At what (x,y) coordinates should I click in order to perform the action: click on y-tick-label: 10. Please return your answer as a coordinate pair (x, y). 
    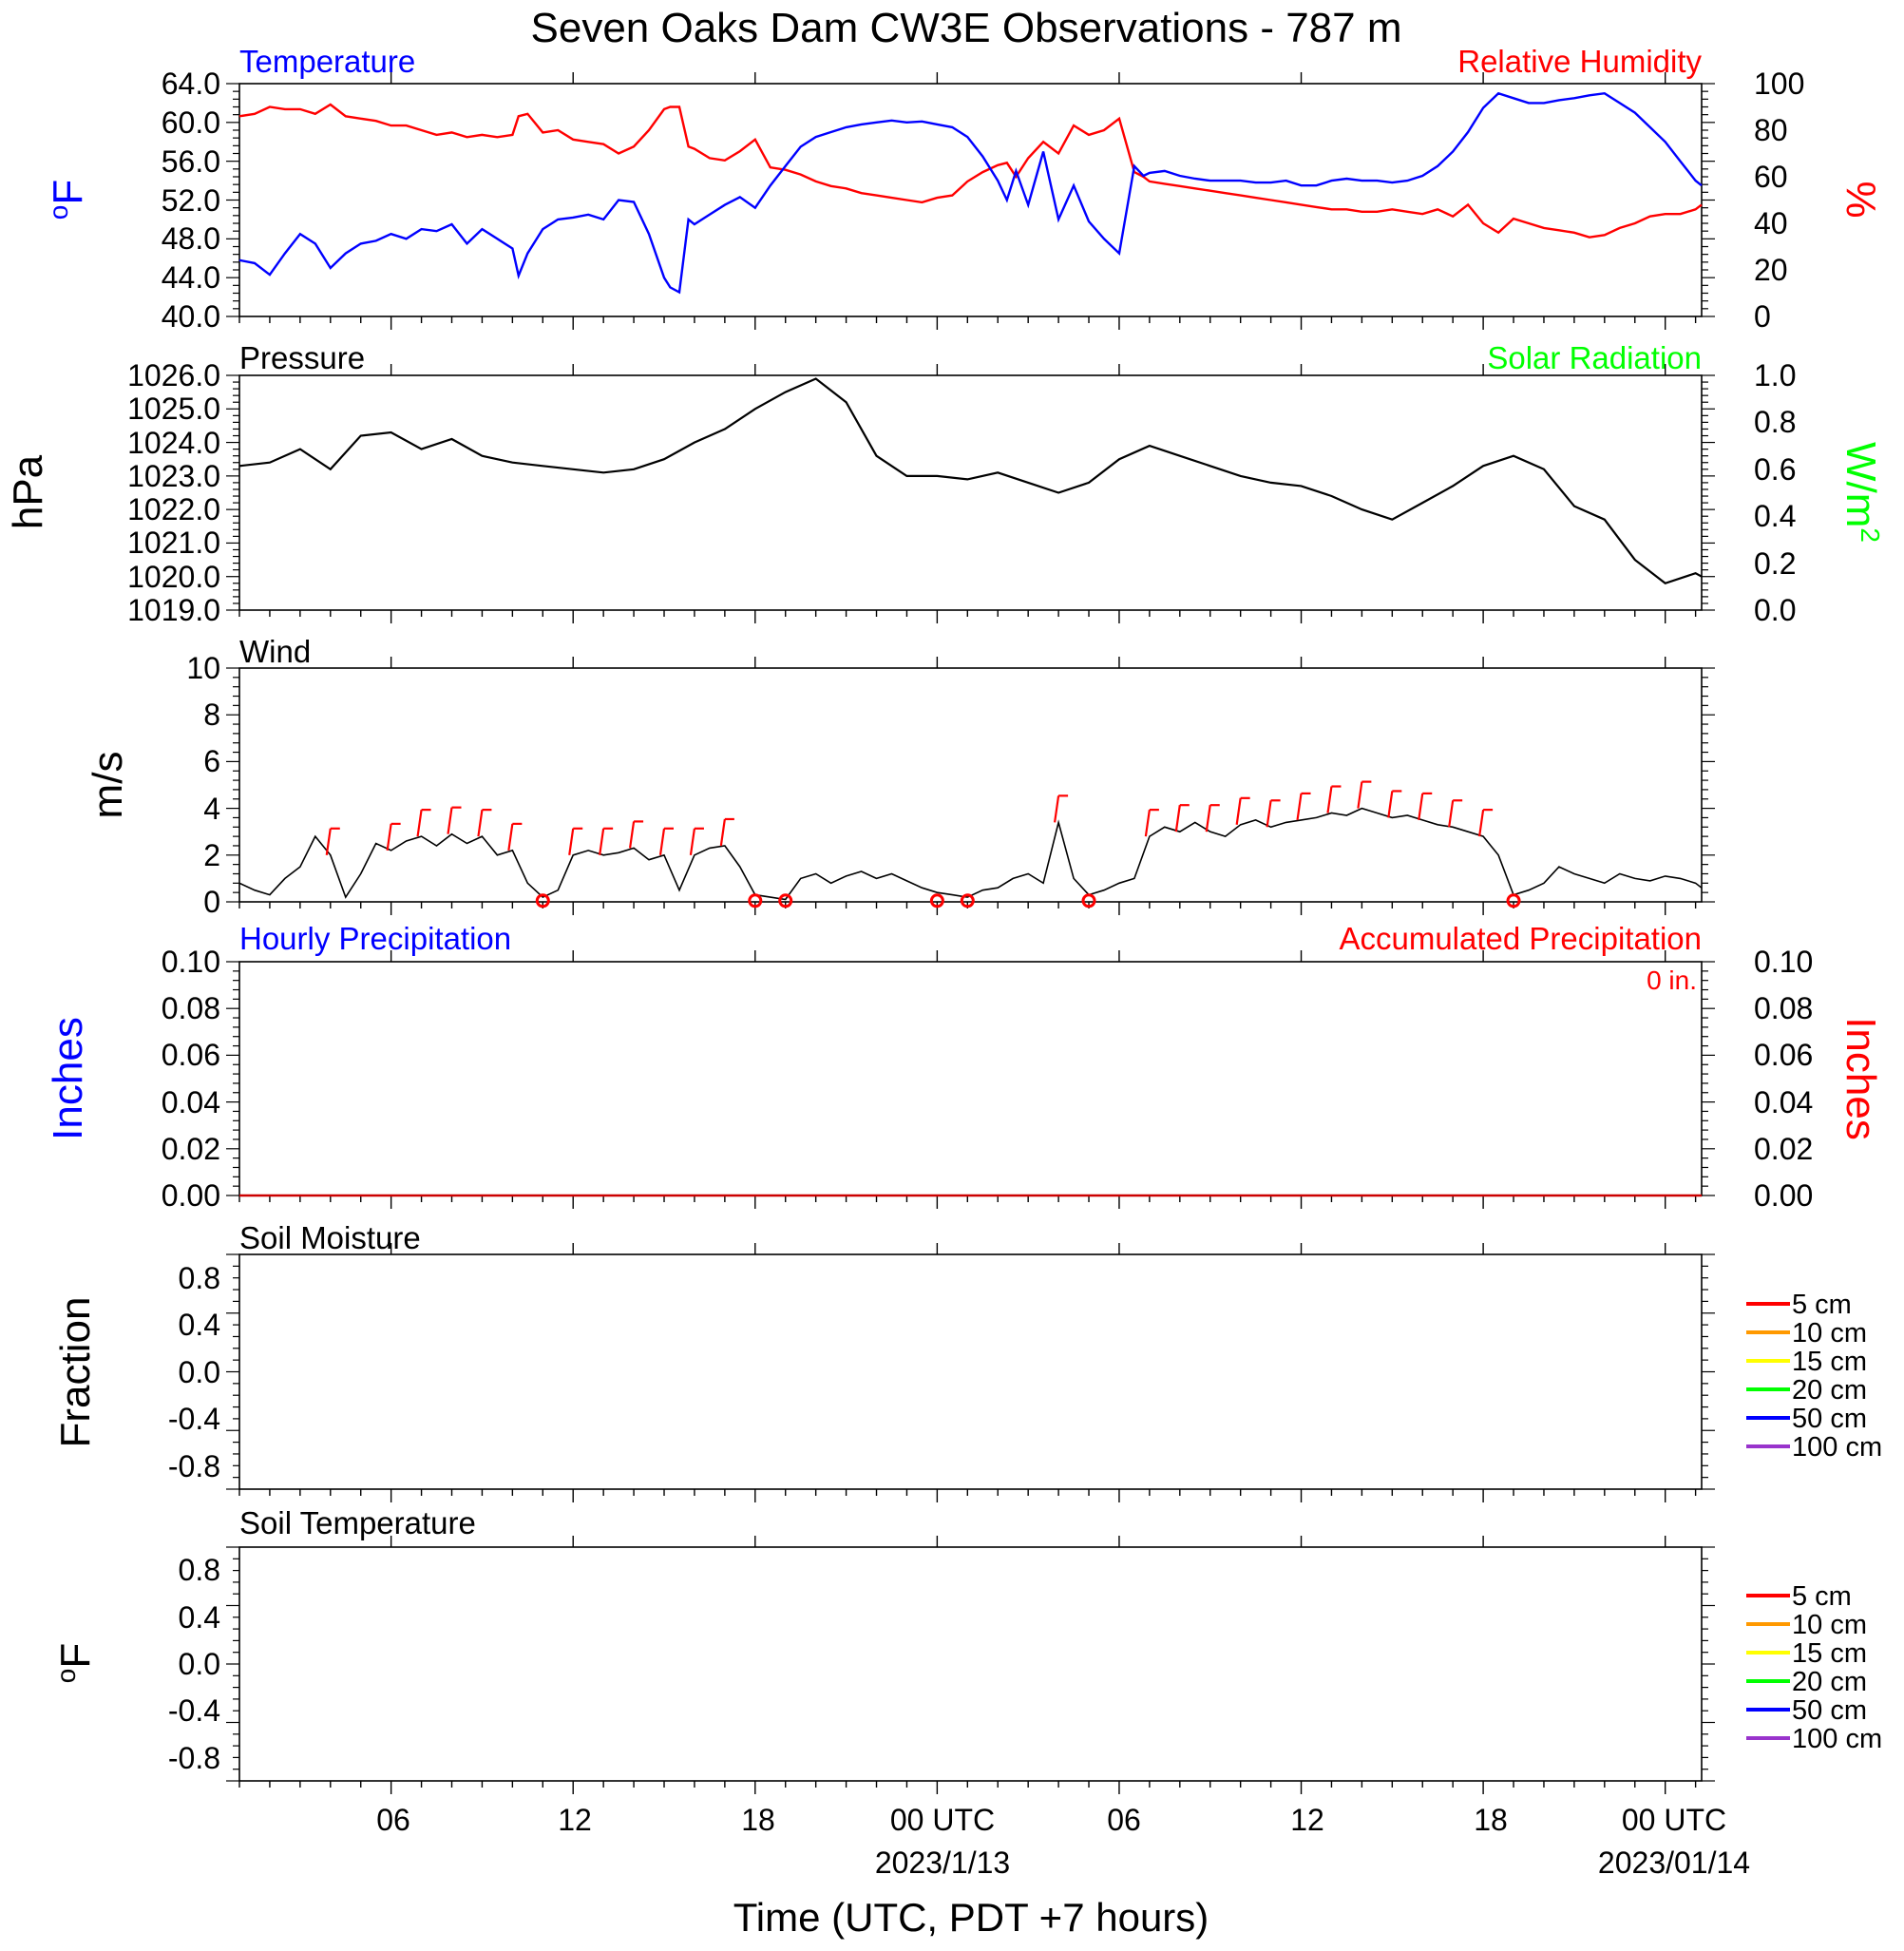
    Looking at the image, I should click on (203, 668).